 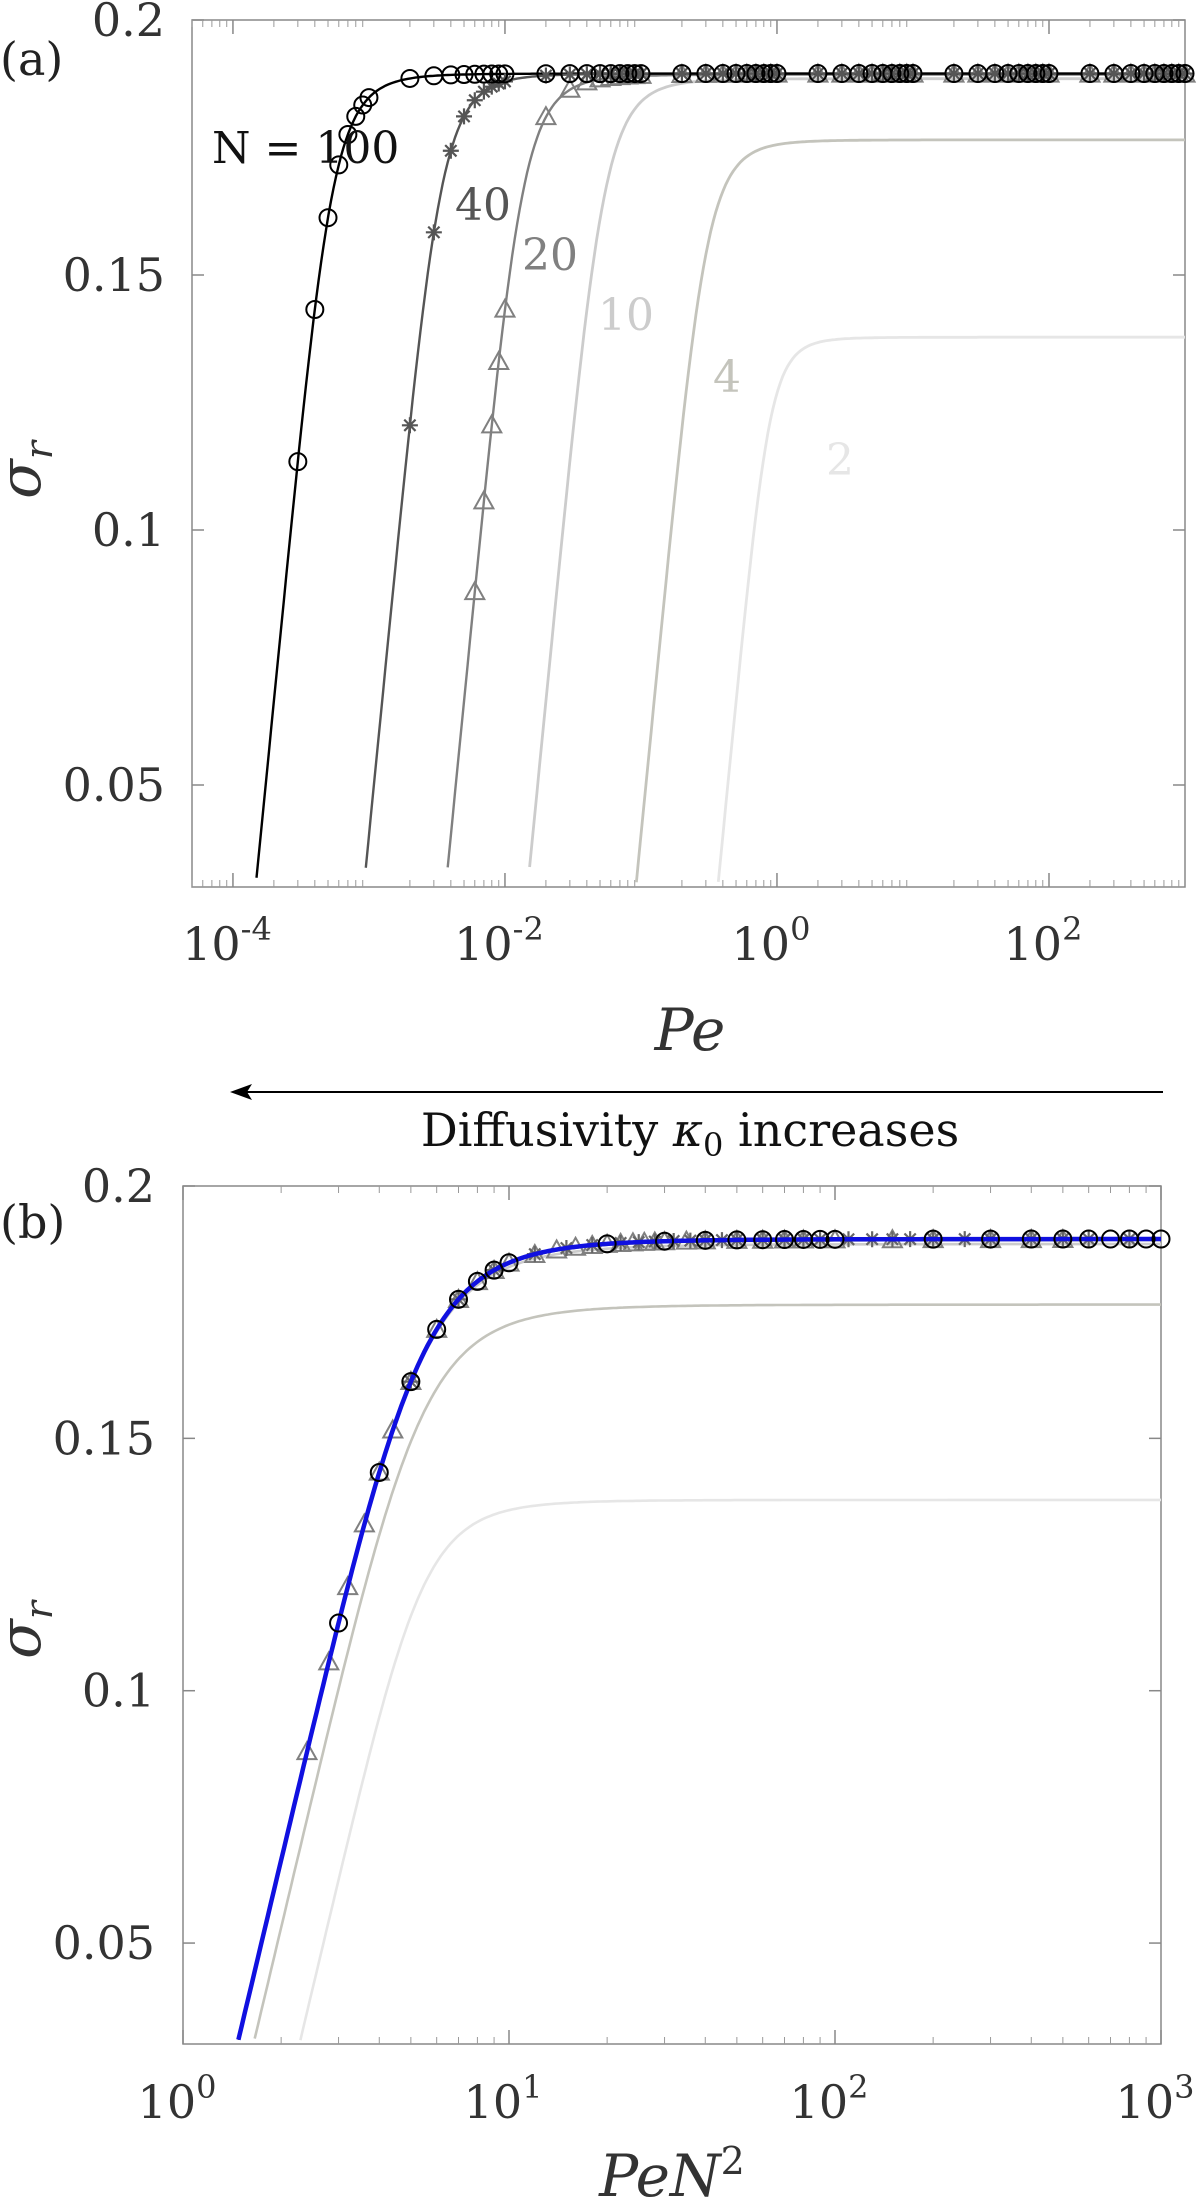 I want to click on diffusivity-arrow: Diffusivity κ0 increases, so click(x=696, y=1124).